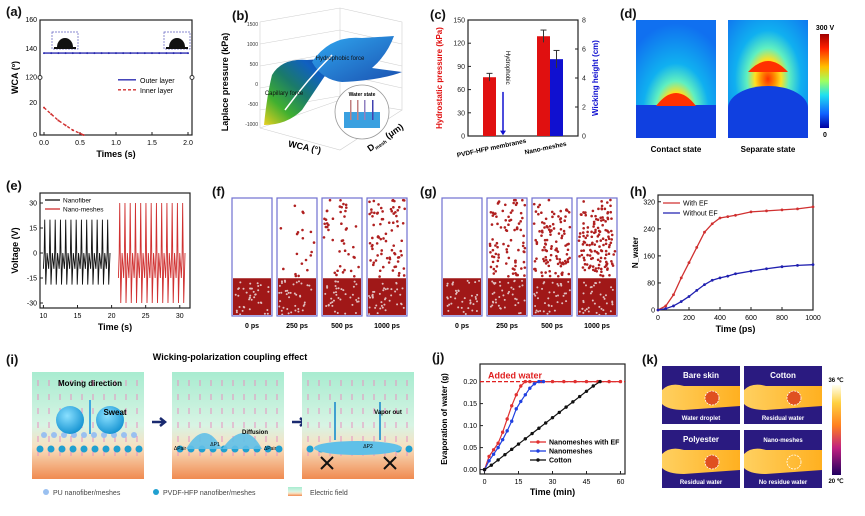  Describe the element at coordinates (676, 149) in the screenshot. I see `contact-state-caption: Contact state` at that location.